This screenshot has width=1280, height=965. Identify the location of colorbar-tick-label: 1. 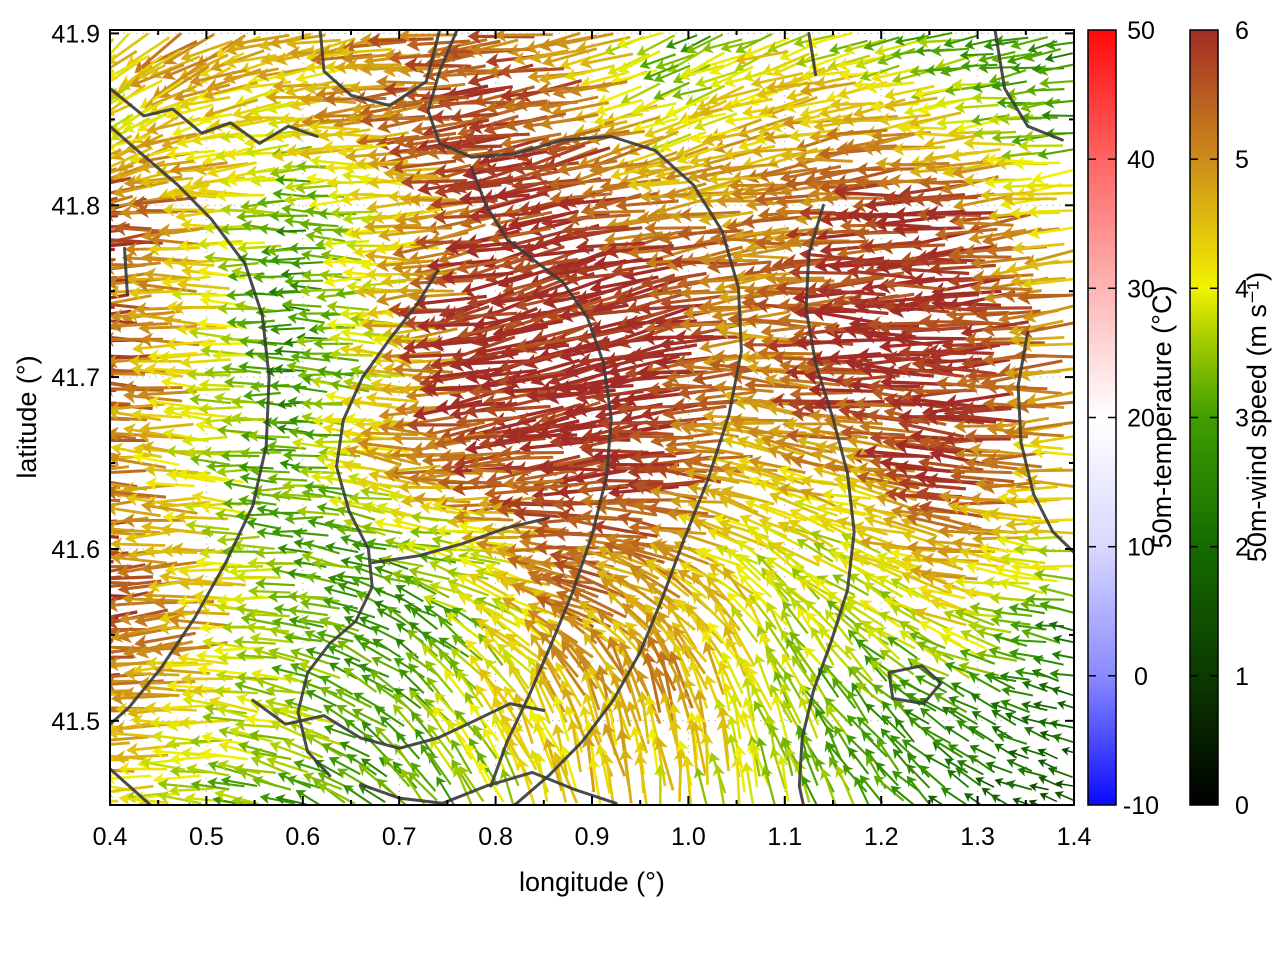
(1242, 677).